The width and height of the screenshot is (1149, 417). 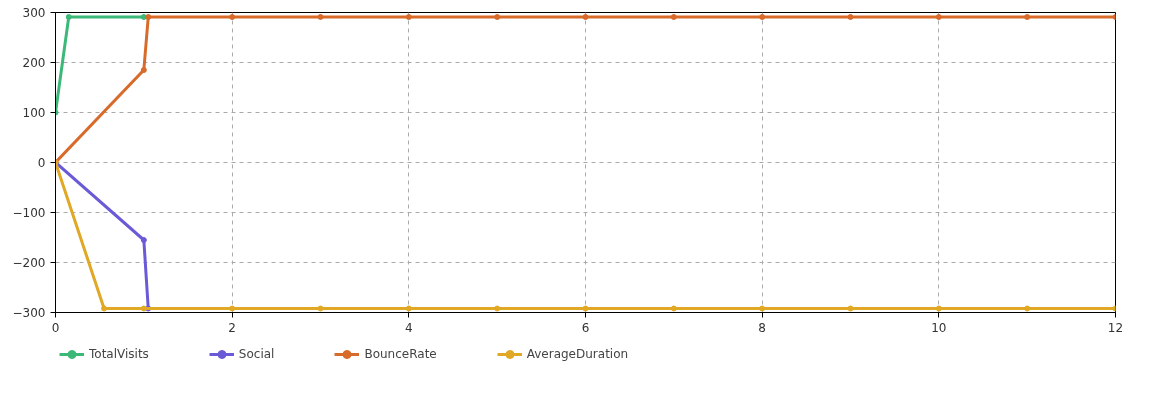 What do you see at coordinates (34, 113) in the screenshot?
I see `y-tick-label: 100` at bounding box center [34, 113].